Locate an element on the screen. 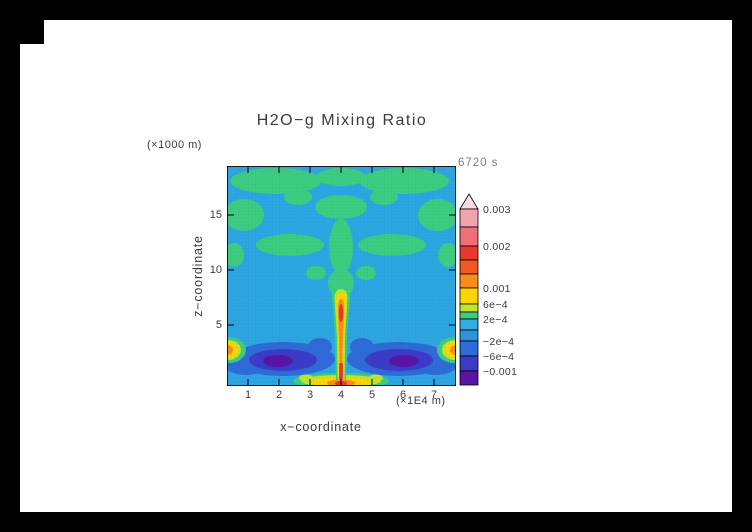 Image resolution: width=752 pixels, height=532 pixels. time-stamp: 6720 s is located at coordinates (478, 163).